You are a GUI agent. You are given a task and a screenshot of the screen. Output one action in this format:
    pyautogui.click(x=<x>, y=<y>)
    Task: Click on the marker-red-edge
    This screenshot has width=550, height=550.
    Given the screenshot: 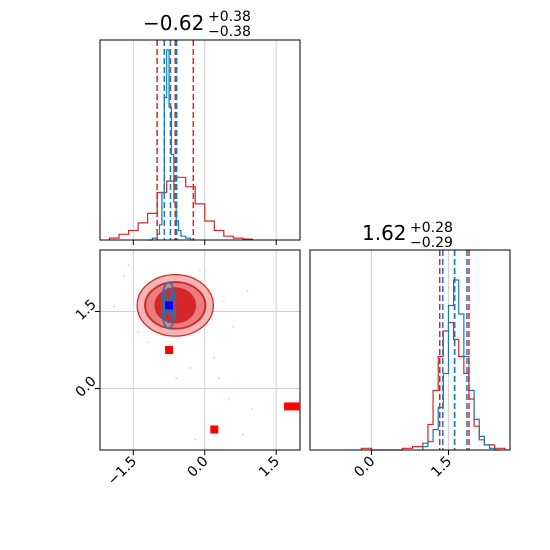 What is the action you would take?
    pyautogui.click(x=296, y=406)
    